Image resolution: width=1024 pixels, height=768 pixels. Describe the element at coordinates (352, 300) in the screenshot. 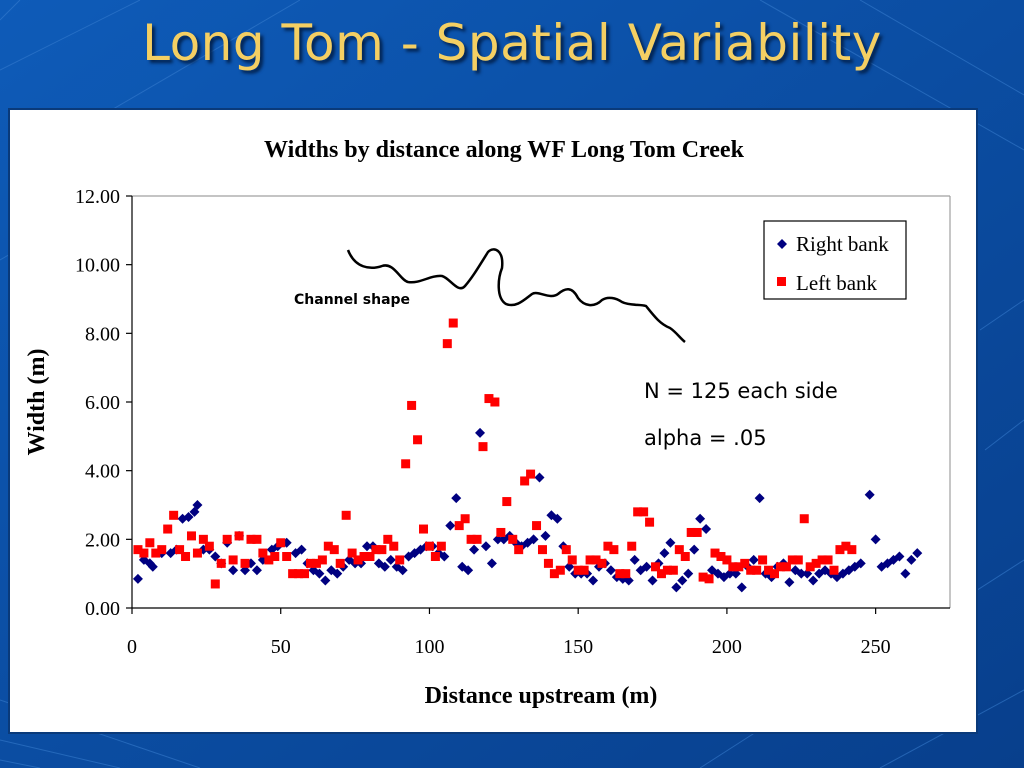

I see `channel-shape-label: Channel shape` at that location.